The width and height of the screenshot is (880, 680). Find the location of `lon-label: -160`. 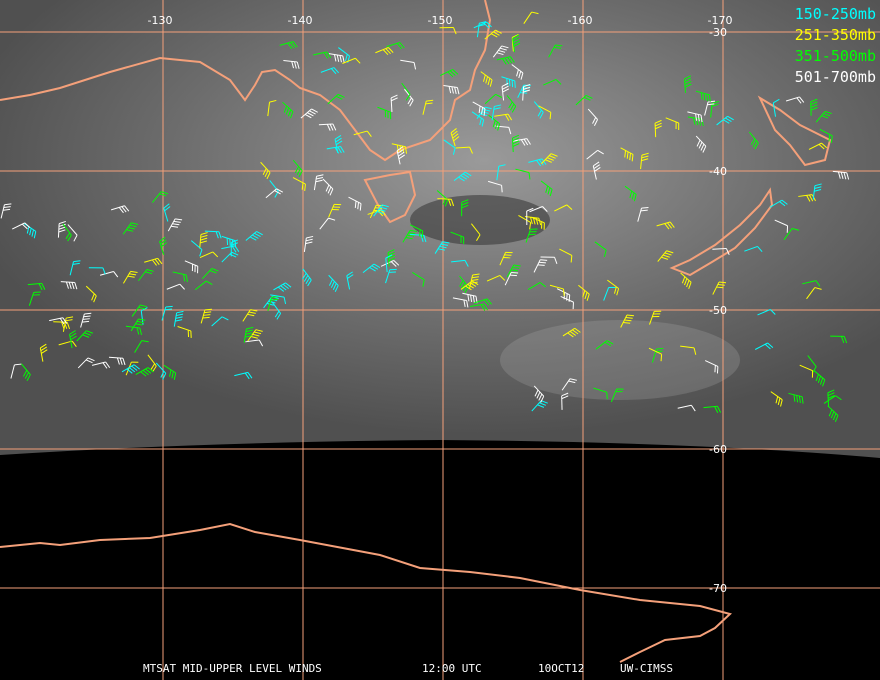

lon-label: -160 is located at coordinates (580, 20).